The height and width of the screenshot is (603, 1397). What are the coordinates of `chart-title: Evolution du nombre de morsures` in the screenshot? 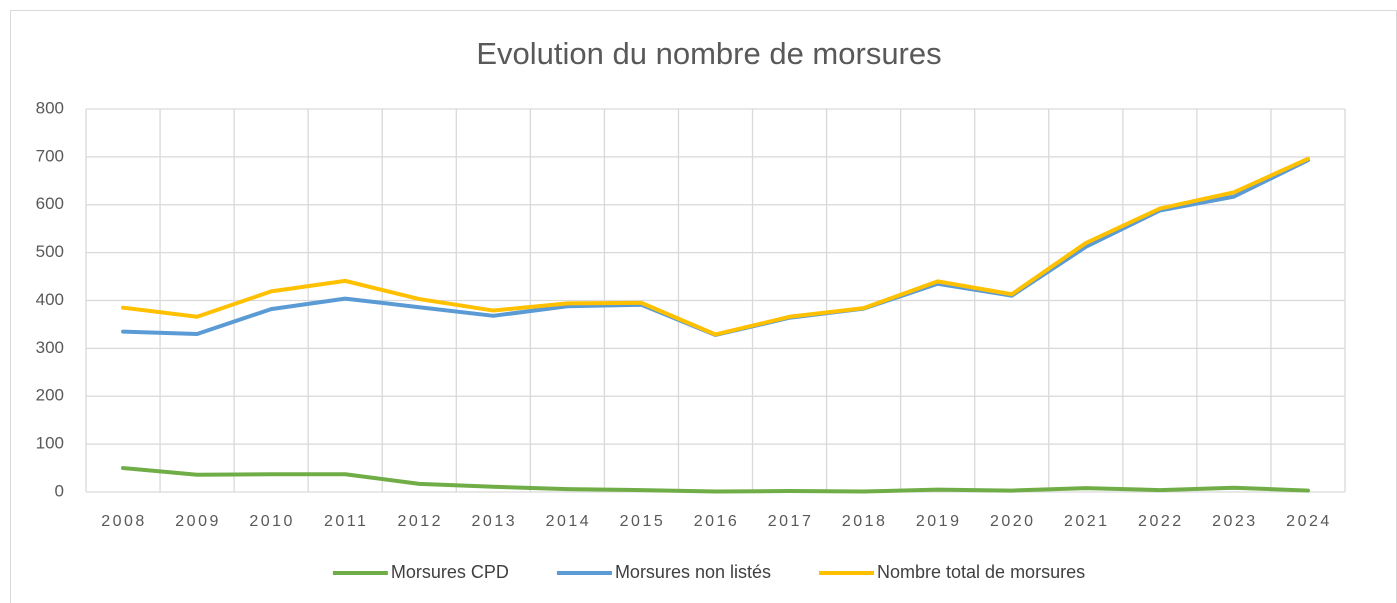 It's located at (708, 53).